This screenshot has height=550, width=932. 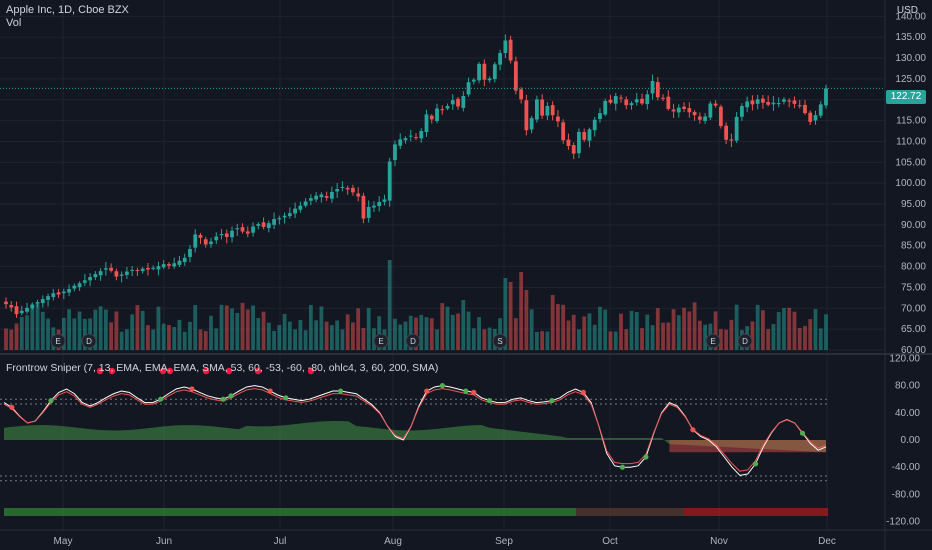 I want to click on volume-label: Vol, so click(x=14, y=23).